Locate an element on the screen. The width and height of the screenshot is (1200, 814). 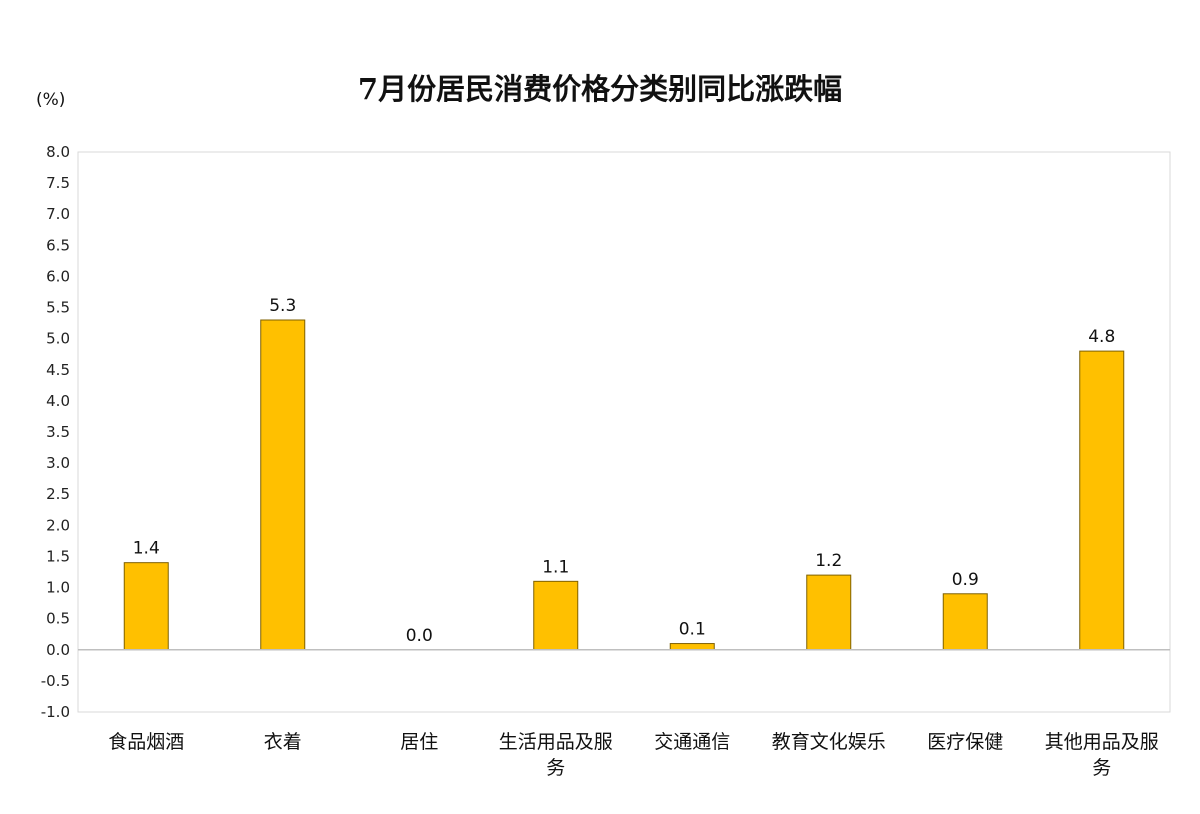
y-tick-label: 5.5 is located at coordinates (58, 308).